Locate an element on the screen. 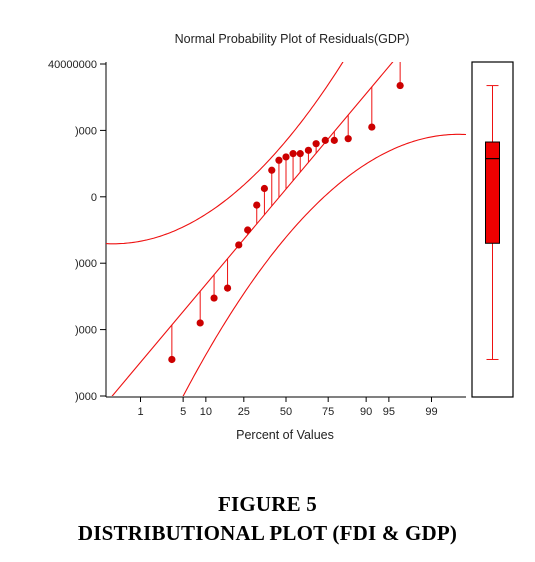 The height and width of the screenshot is (562, 535). upper-confidence-band is located at coordinates (225, 153).